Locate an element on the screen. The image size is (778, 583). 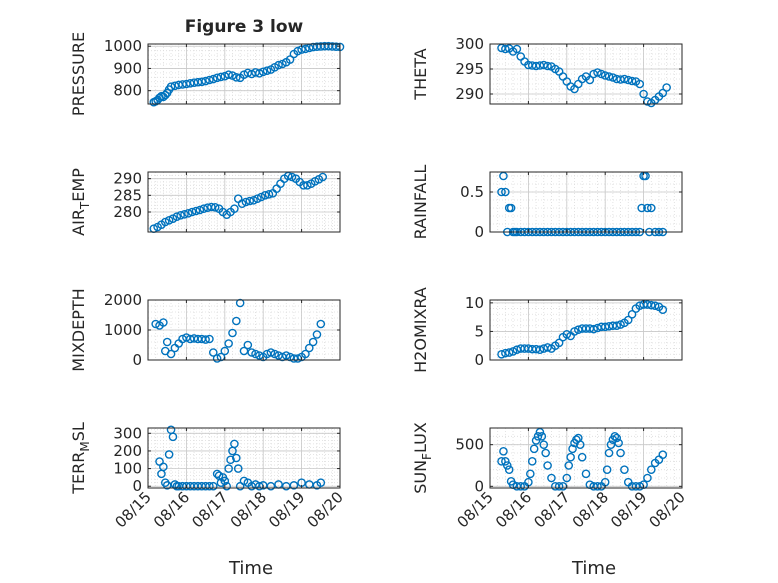
y-axis-label-main: PRESSURE is located at coordinates (78, 74).